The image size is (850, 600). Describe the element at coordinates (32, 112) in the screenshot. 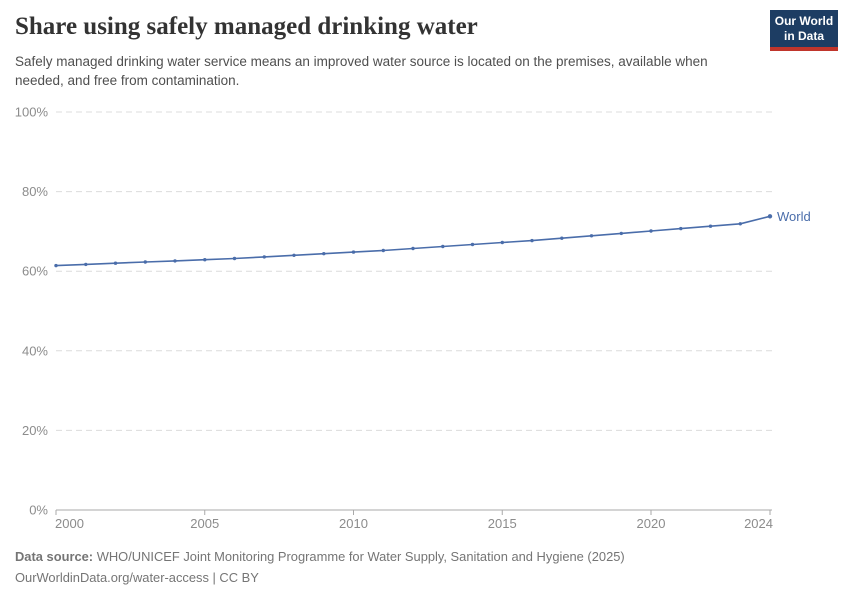

I see `y-axis-tick-label: 100%` at that location.